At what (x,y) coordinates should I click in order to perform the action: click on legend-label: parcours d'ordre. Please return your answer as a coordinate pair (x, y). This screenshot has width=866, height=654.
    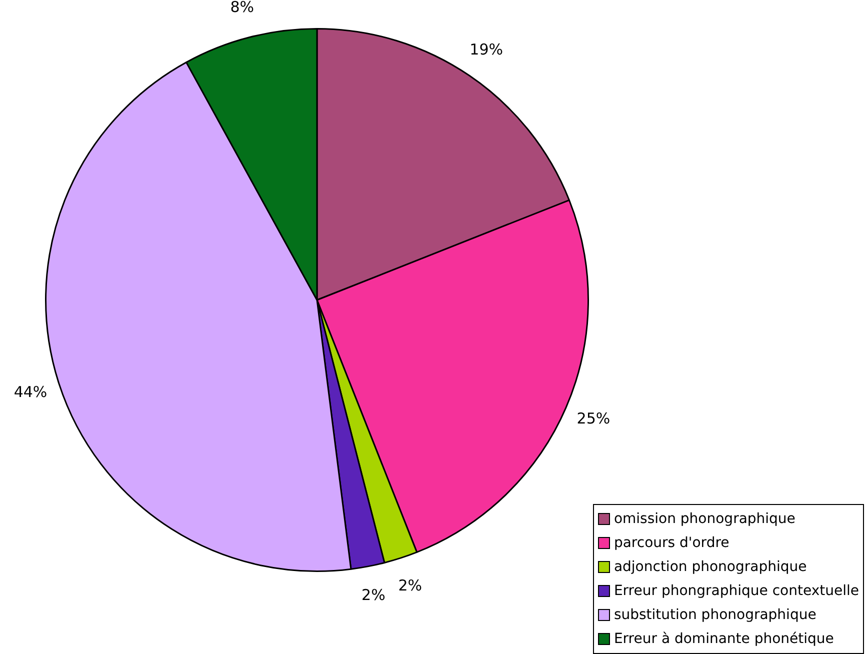
    Looking at the image, I should click on (671, 543).